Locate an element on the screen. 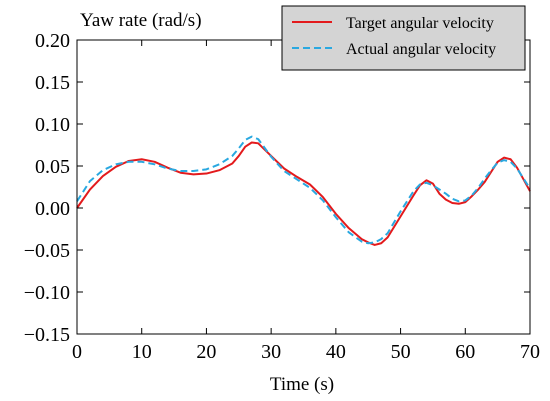  x-tick-label: 40 is located at coordinates (336, 352).